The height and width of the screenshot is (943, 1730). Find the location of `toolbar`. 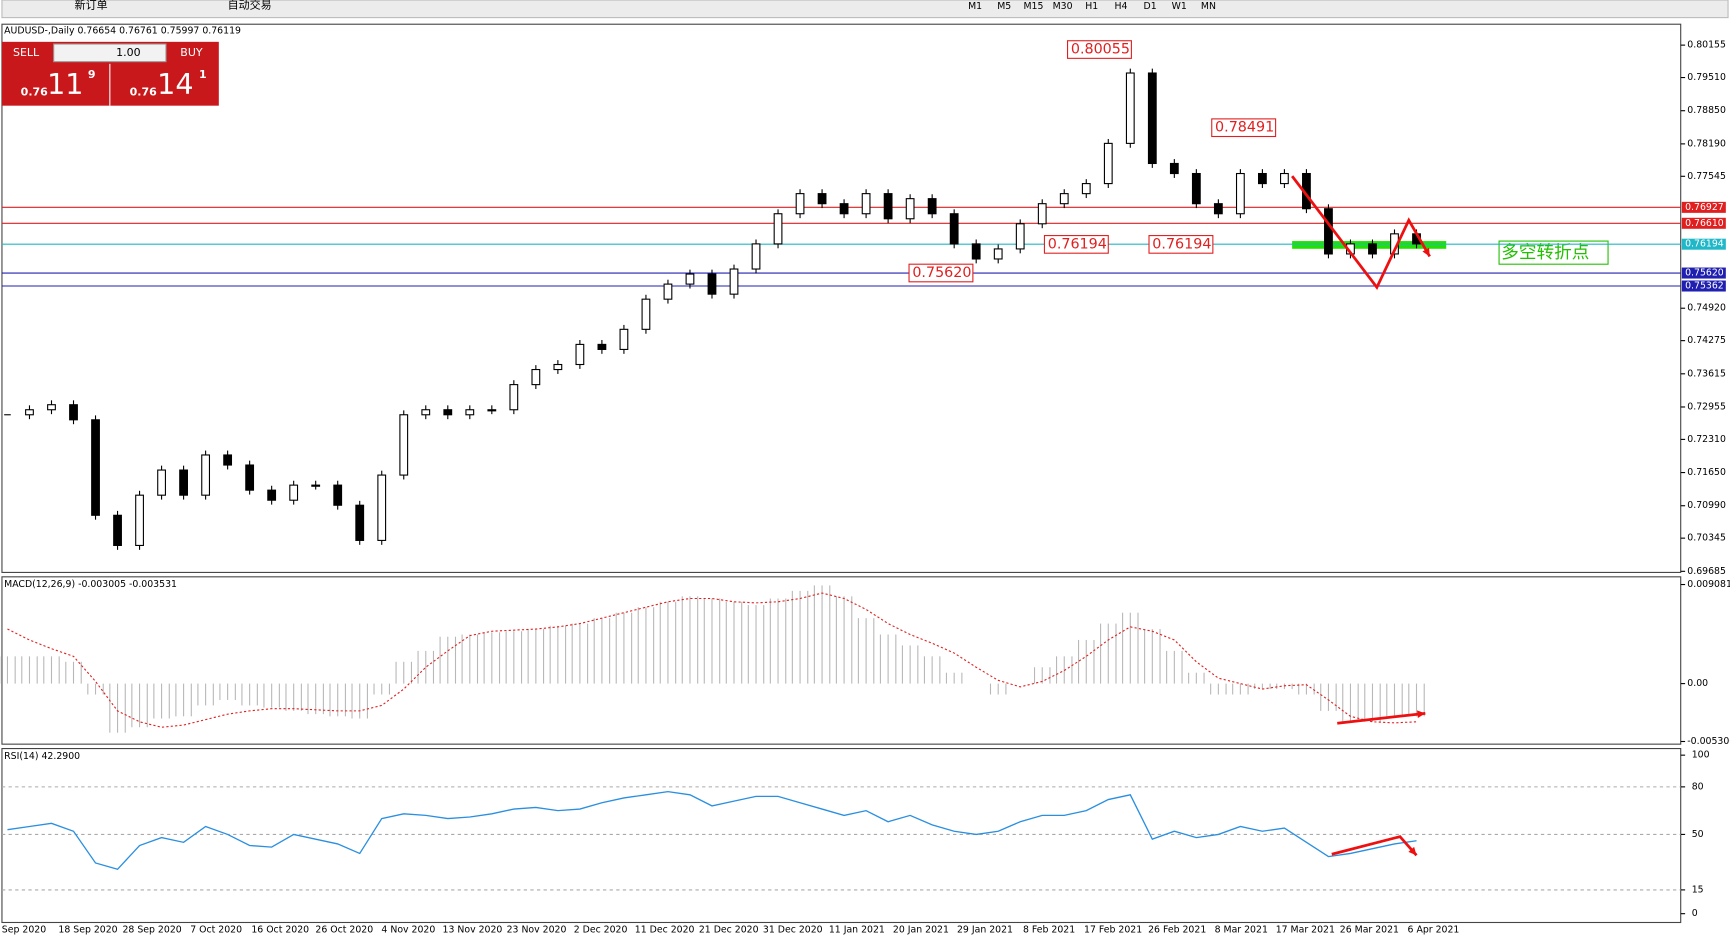

toolbar is located at coordinates (865, 9).